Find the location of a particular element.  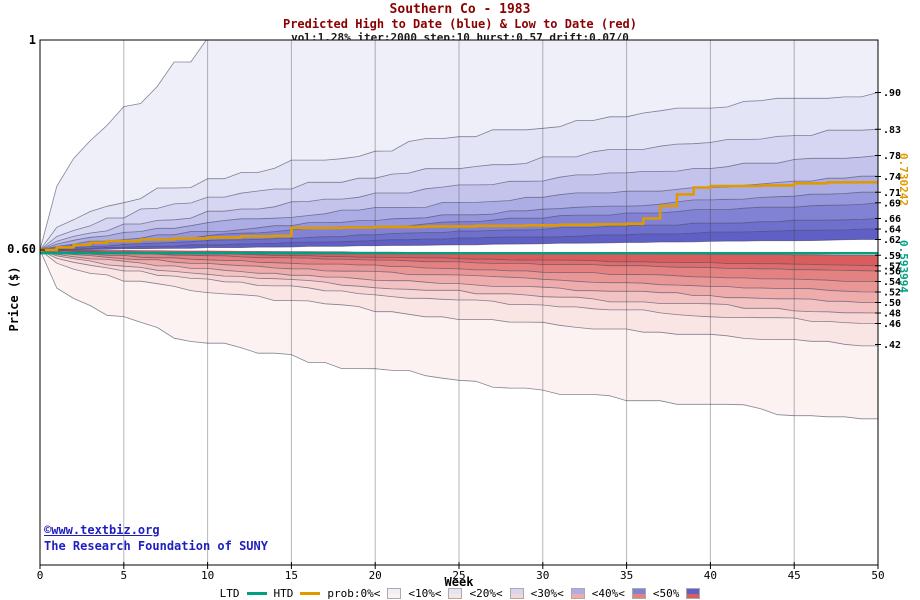

right-tick-label: .42 is located at coordinates (892, 345).